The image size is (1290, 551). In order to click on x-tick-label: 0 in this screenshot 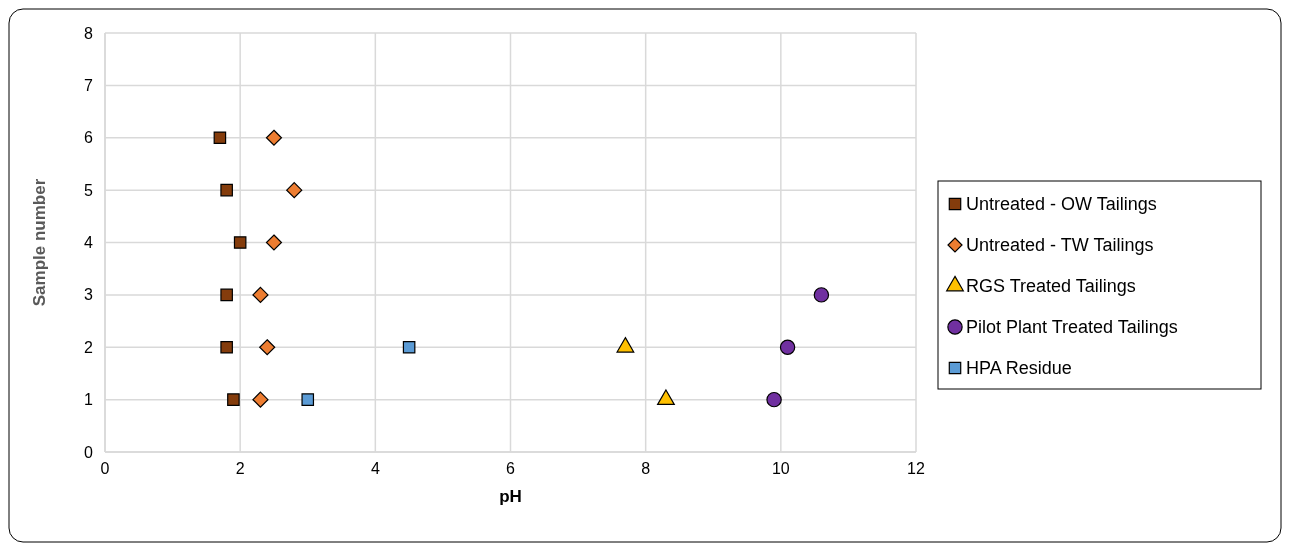, I will do `click(105, 468)`.